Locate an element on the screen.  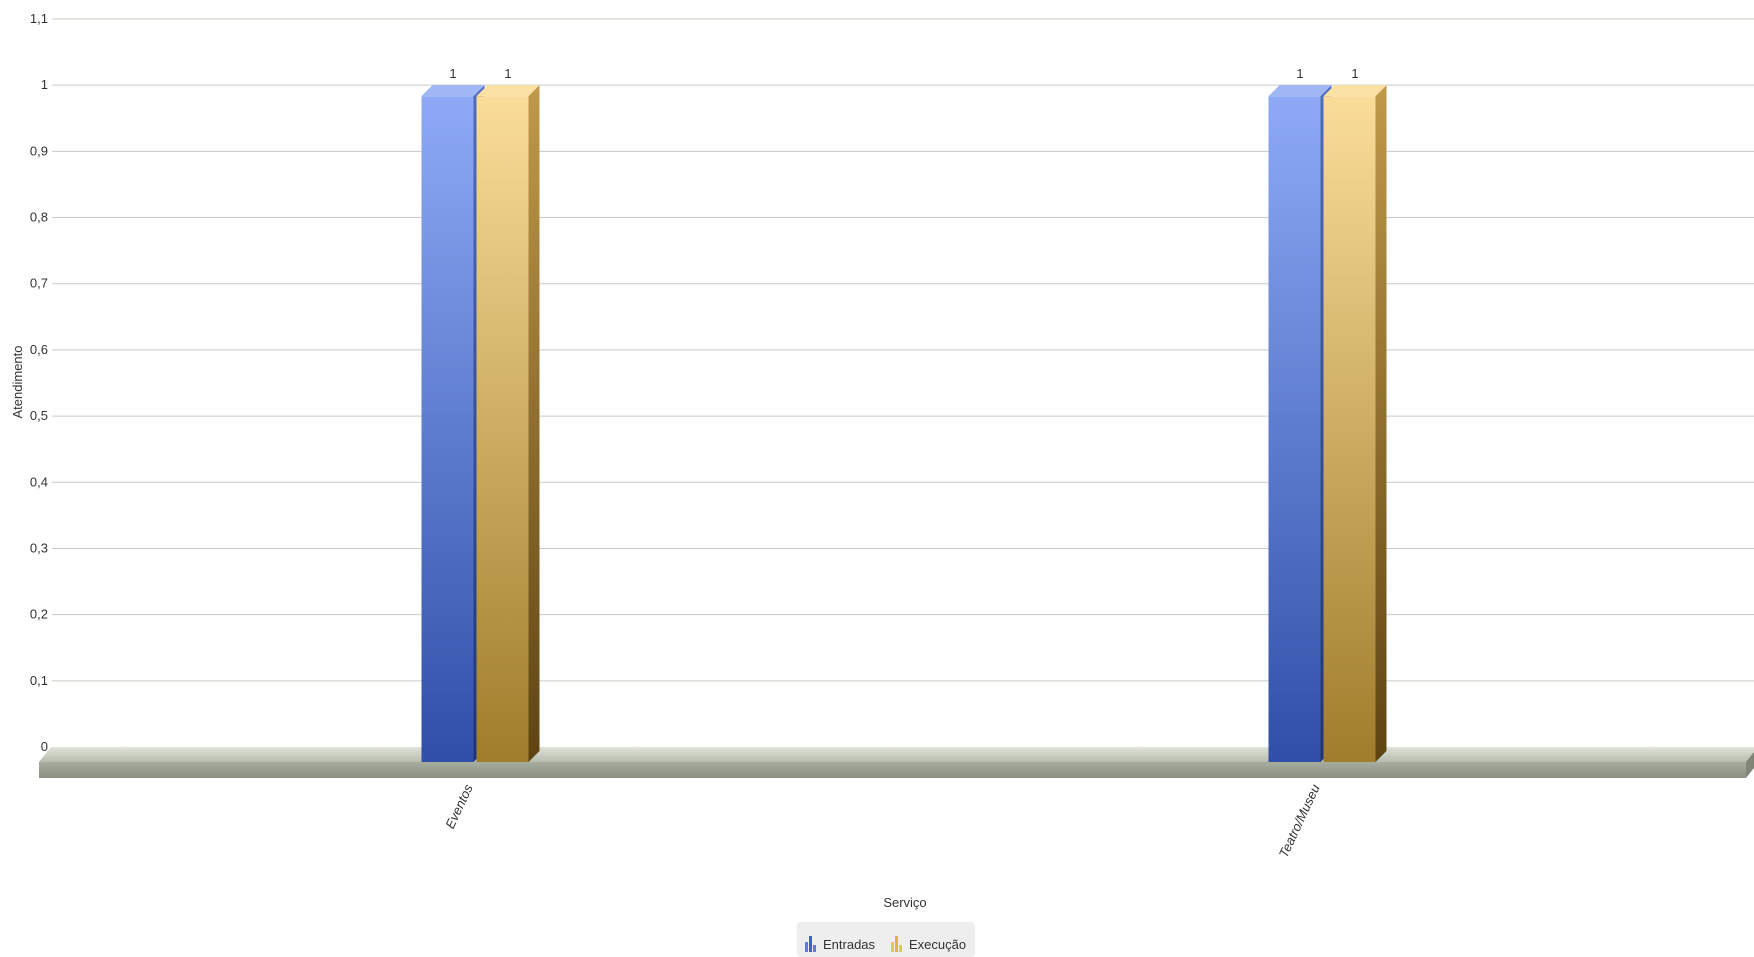
floor-front is located at coordinates (892, 770).